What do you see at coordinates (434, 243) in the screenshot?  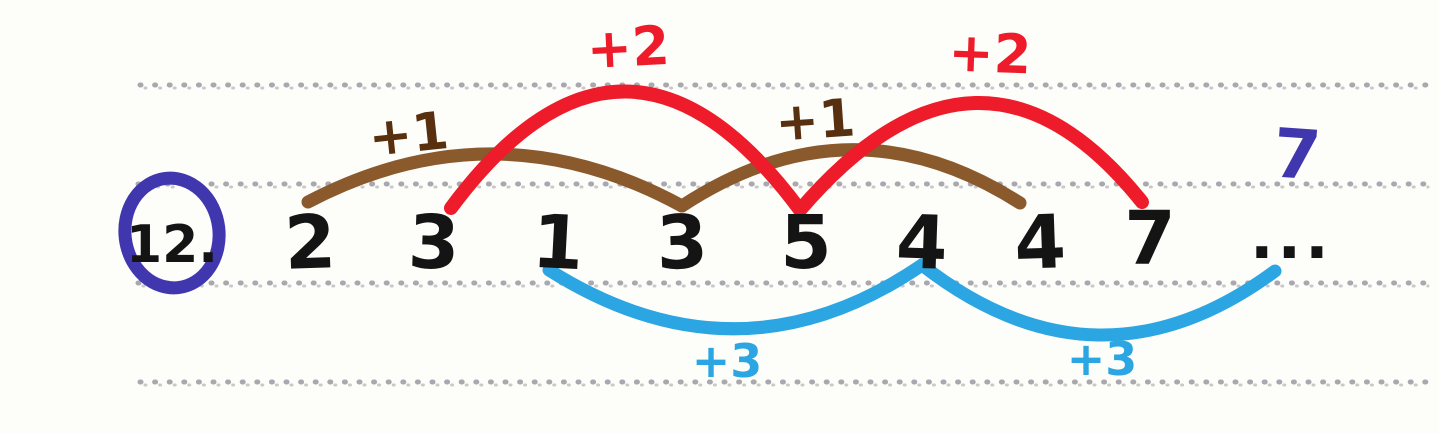 I see `sequence-term-2: 3` at bounding box center [434, 243].